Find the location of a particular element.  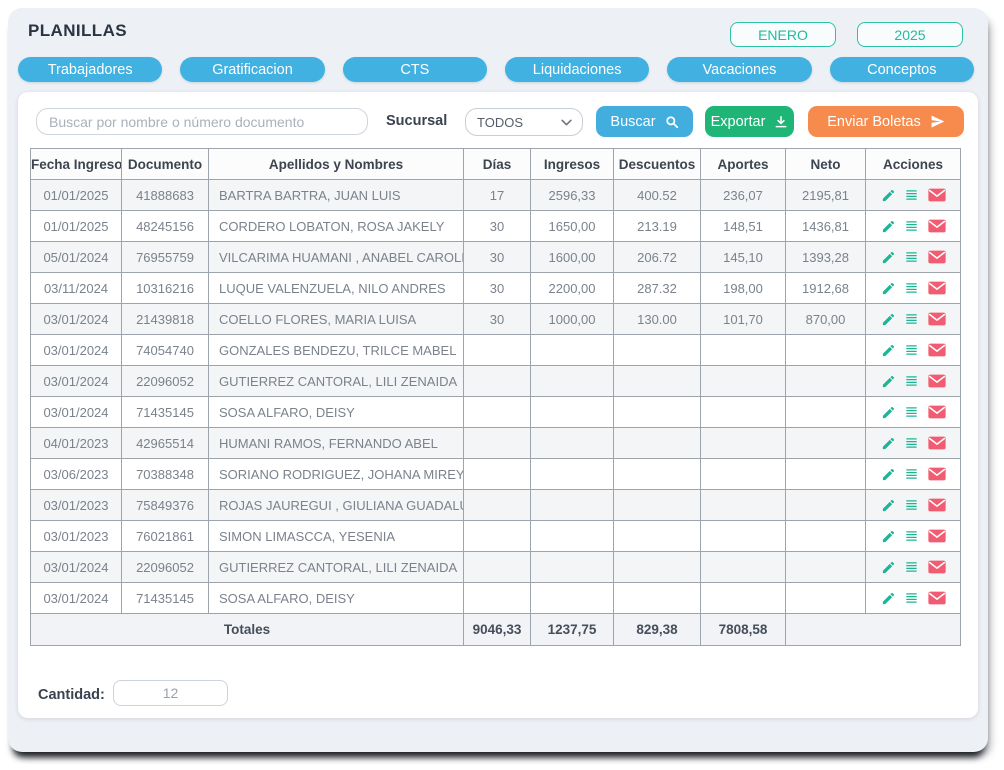

cell-apellidos-nombres: VILCARIMA HUAMANI , ANABEL CAROLINA is located at coordinates (336, 257).